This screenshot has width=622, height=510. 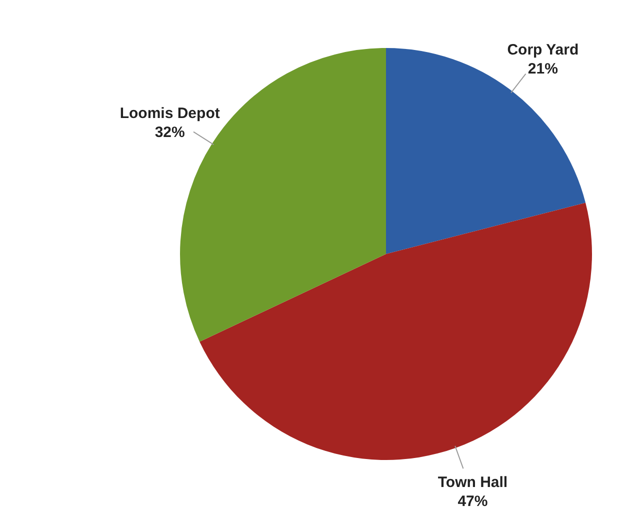 I want to click on data-label: 32%, so click(x=169, y=133).